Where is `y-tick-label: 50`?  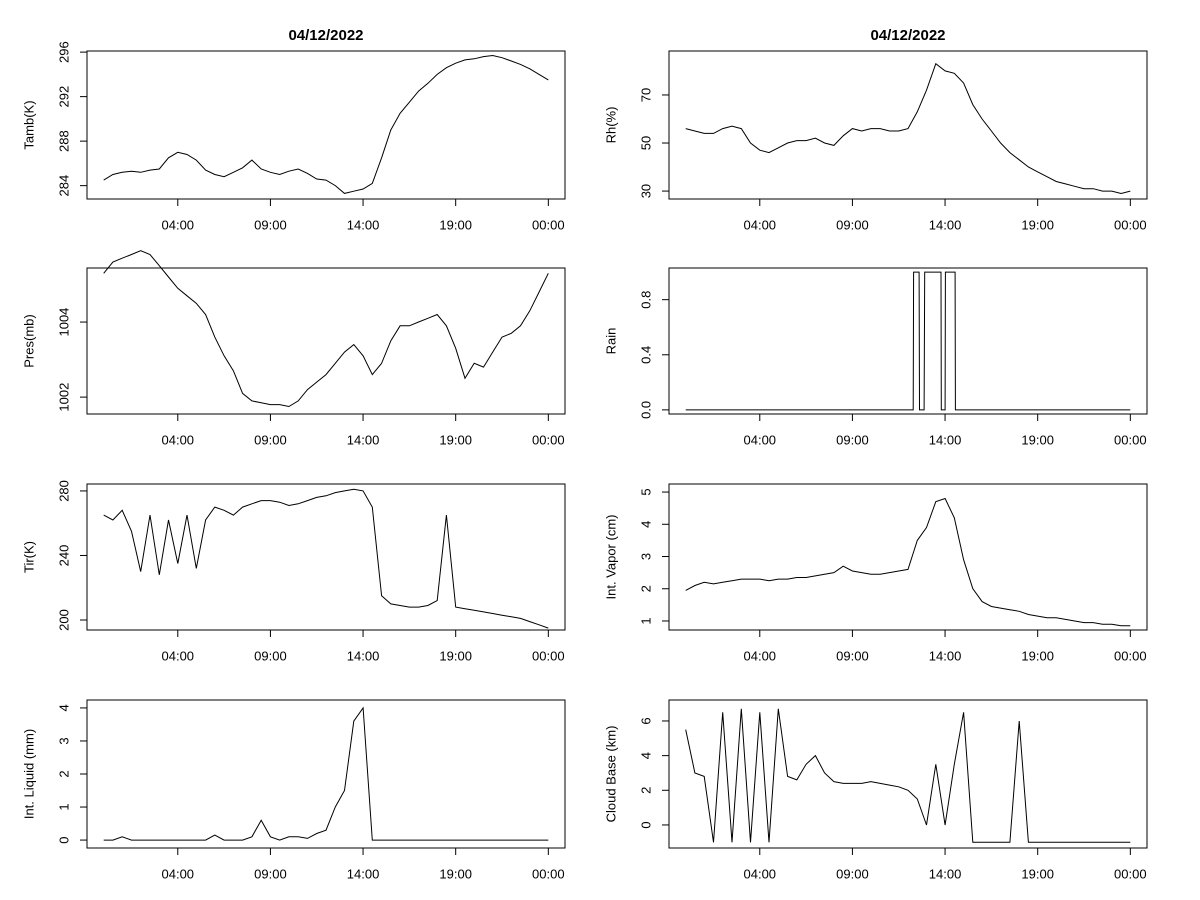 y-tick-label: 50 is located at coordinates (645, 143).